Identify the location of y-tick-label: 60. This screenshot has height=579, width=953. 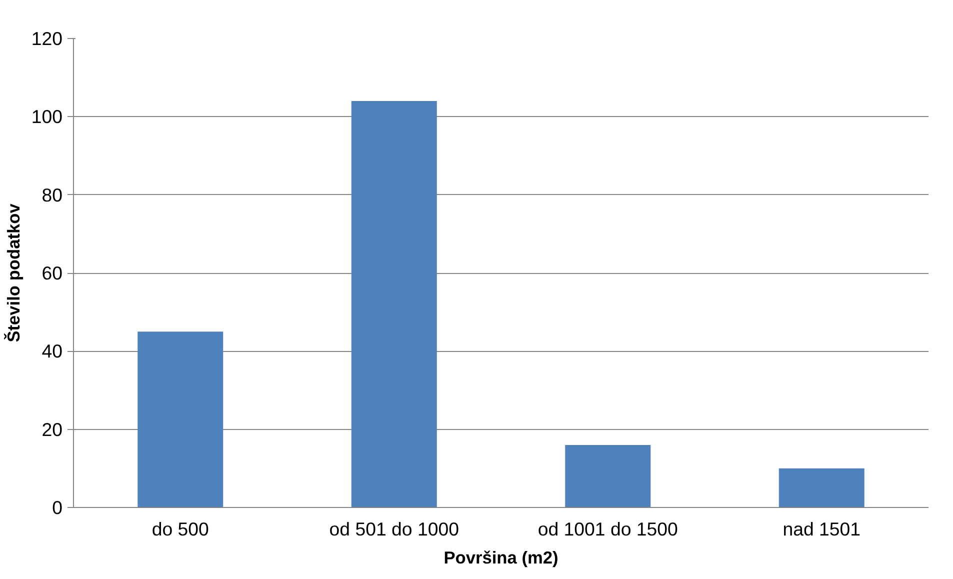
(52, 273).